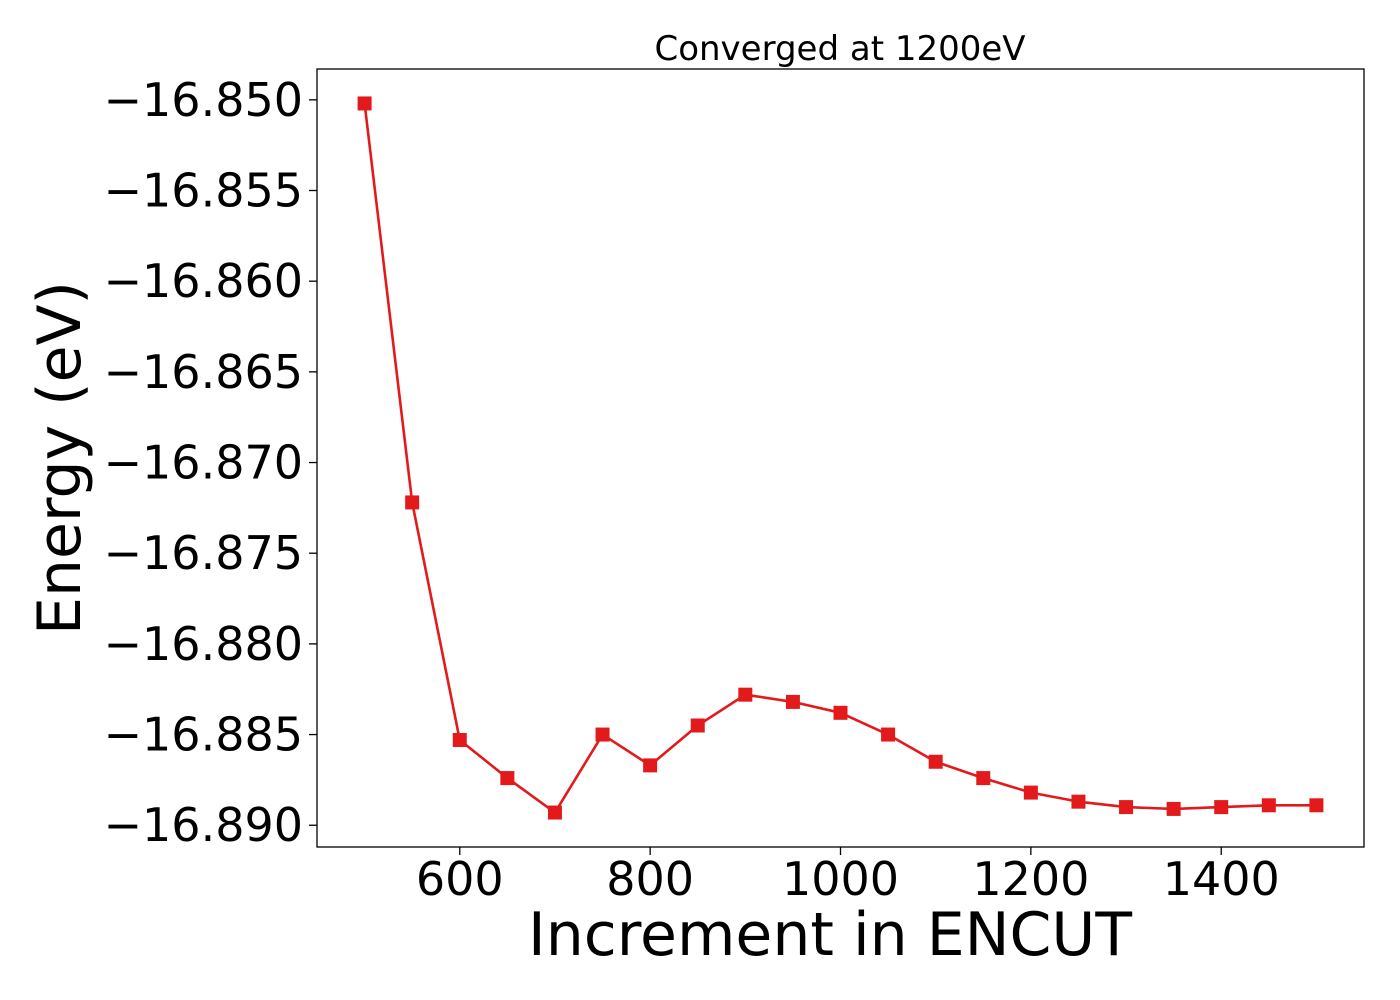 The height and width of the screenshot is (1000, 1400). Describe the element at coordinates (830, 935) in the screenshot. I see `x-axis-label: Increment in ENCUT` at that location.